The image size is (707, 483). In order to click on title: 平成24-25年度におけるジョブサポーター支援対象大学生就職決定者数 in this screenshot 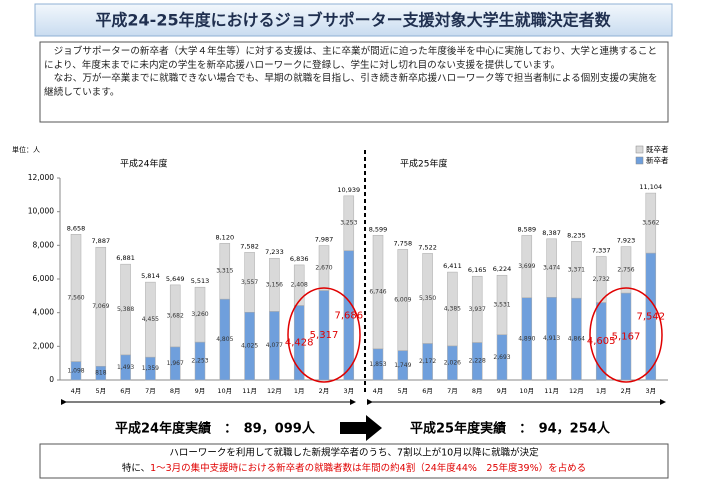, I will do `click(353, 20)`.